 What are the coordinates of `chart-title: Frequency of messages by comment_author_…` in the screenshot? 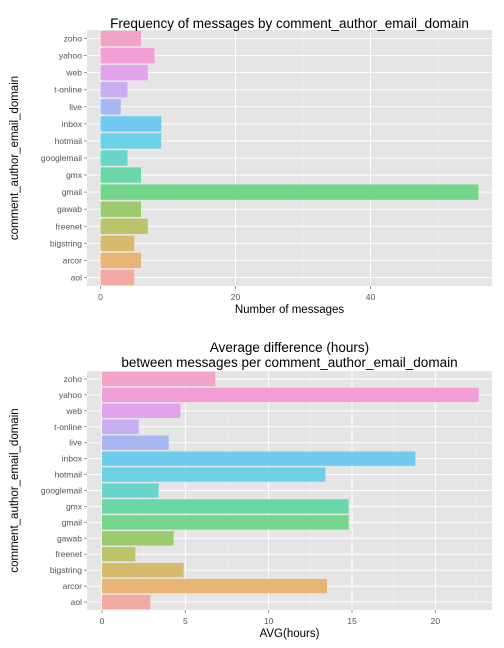 It's located at (289, 23).